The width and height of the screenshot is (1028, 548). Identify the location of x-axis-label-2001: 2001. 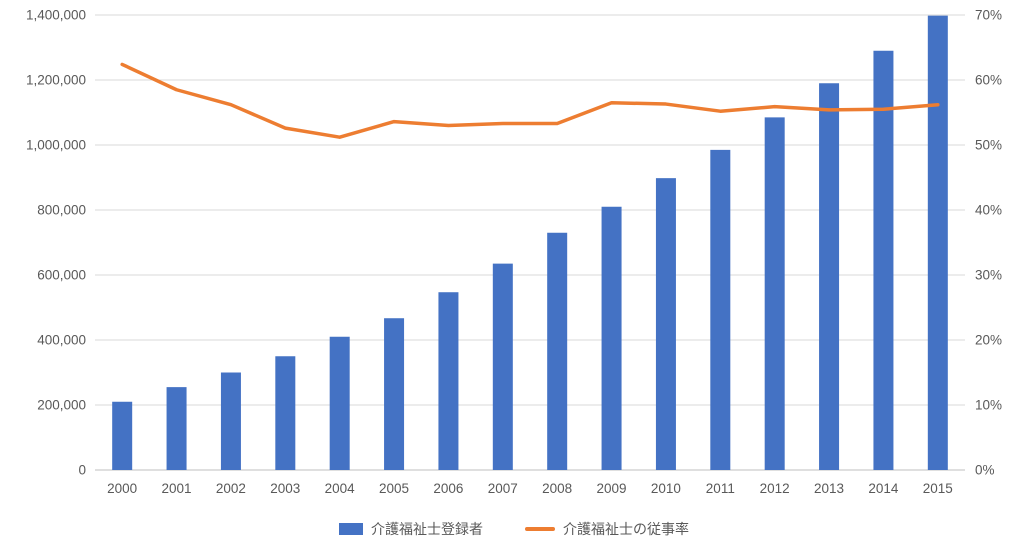
(177, 488).